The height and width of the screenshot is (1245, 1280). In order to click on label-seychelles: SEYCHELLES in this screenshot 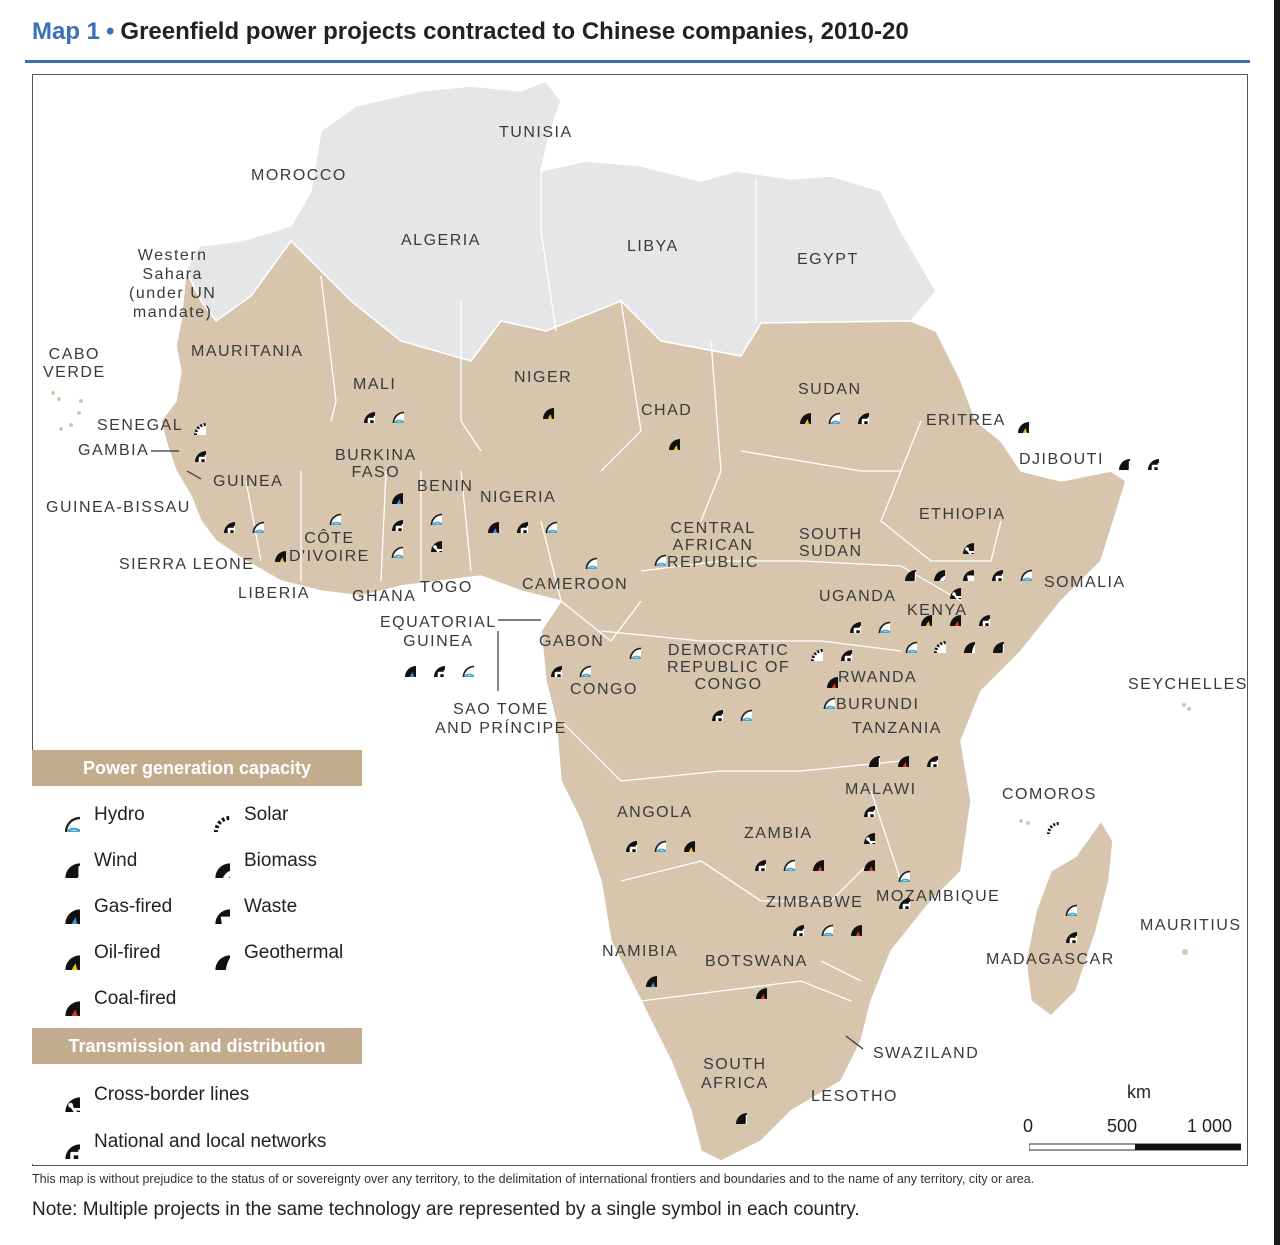, I will do `click(1188, 684)`.